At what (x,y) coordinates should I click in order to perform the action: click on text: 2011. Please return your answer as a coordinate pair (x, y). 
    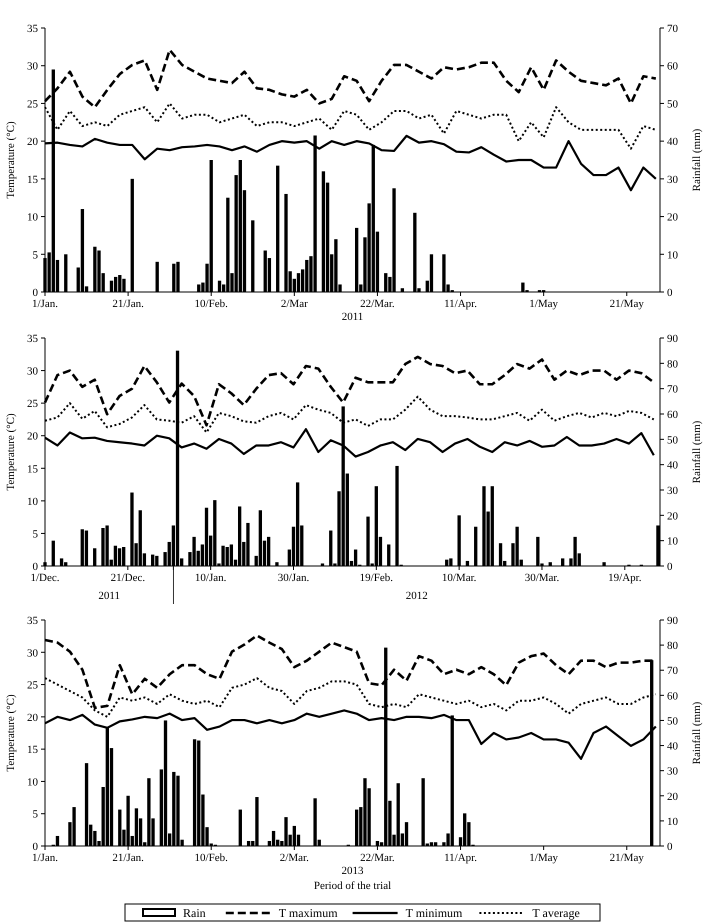
    Looking at the image, I should click on (109, 596).